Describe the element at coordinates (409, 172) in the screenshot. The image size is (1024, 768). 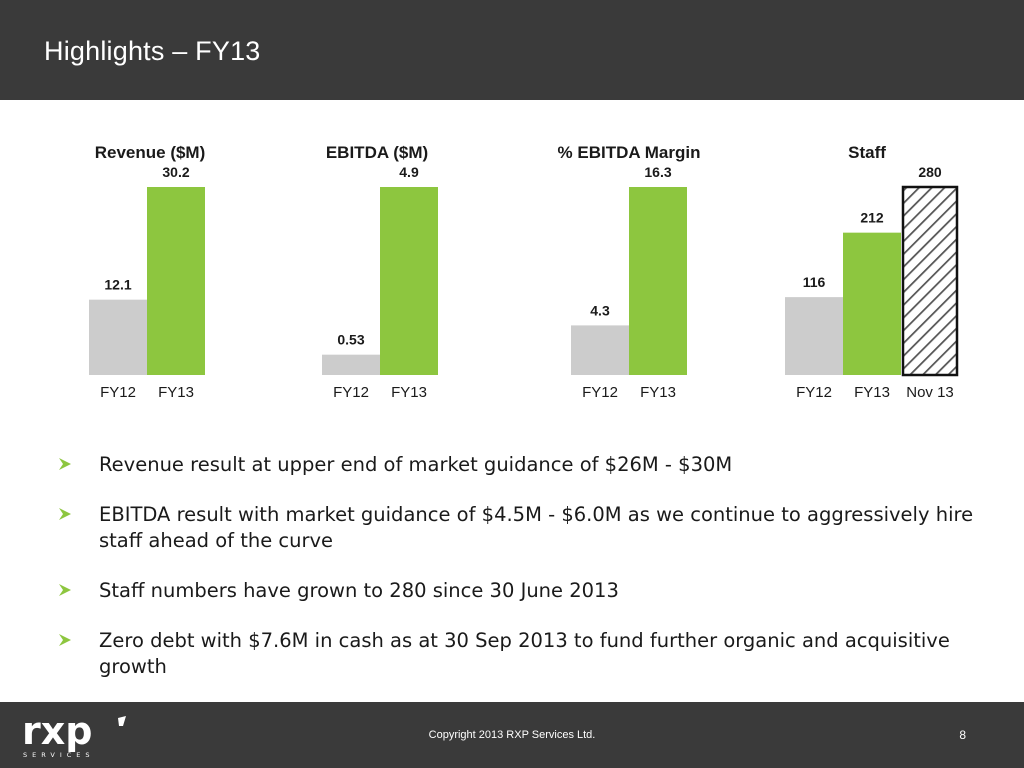
I see `value-label: 4.9` at that location.